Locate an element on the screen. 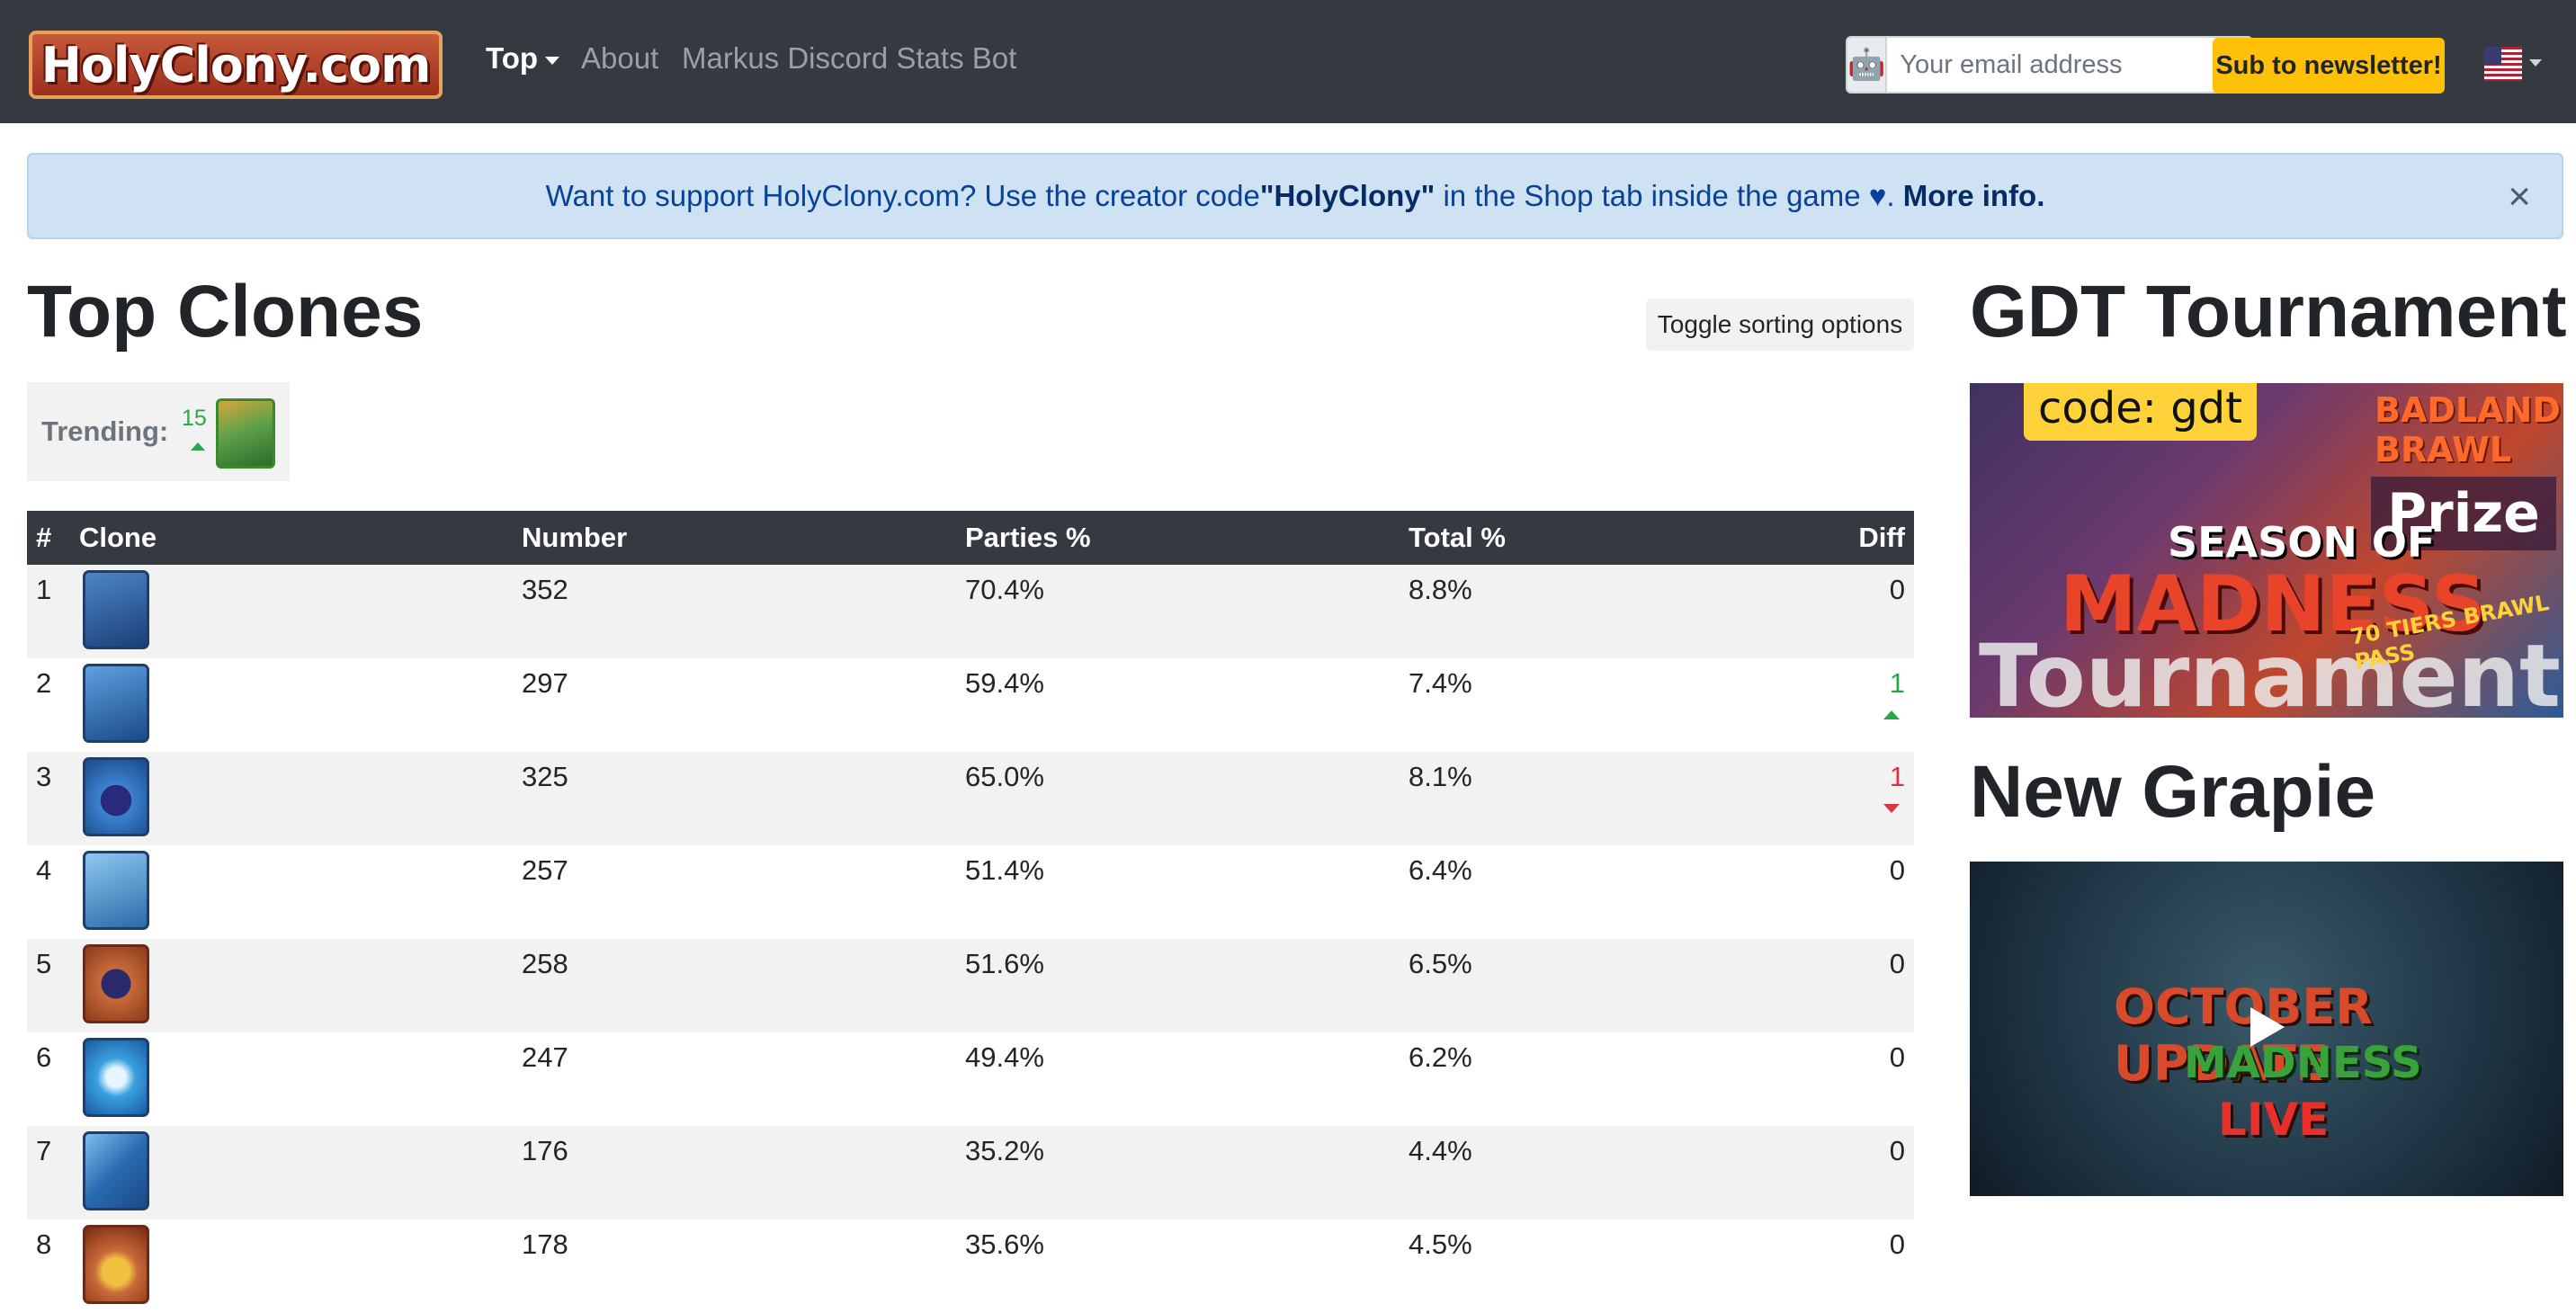  video-line-3: LIVE is located at coordinates (2274, 1120).